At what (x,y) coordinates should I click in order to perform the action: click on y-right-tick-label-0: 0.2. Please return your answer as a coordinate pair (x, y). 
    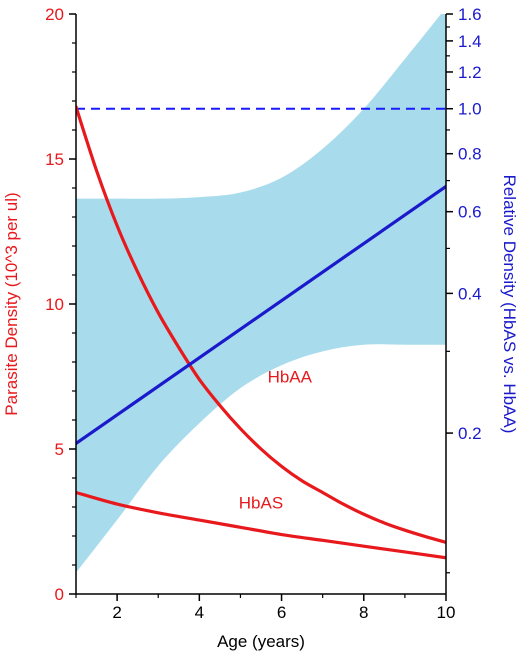
    Looking at the image, I should click on (470, 433).